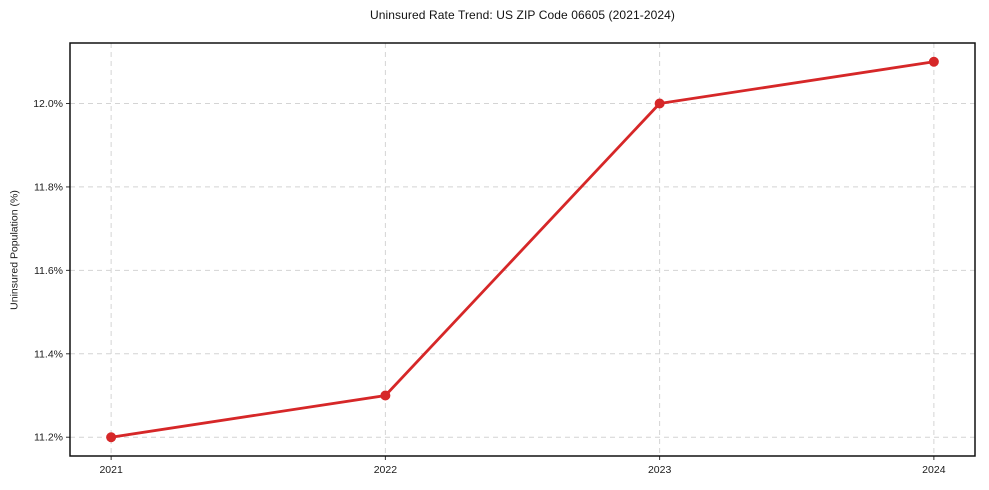 This screenshot has height=490, width=989. Describe the element at coordinates (48, 438) in the screenshot. I see `y-tick-label: 11.2%` at that location.